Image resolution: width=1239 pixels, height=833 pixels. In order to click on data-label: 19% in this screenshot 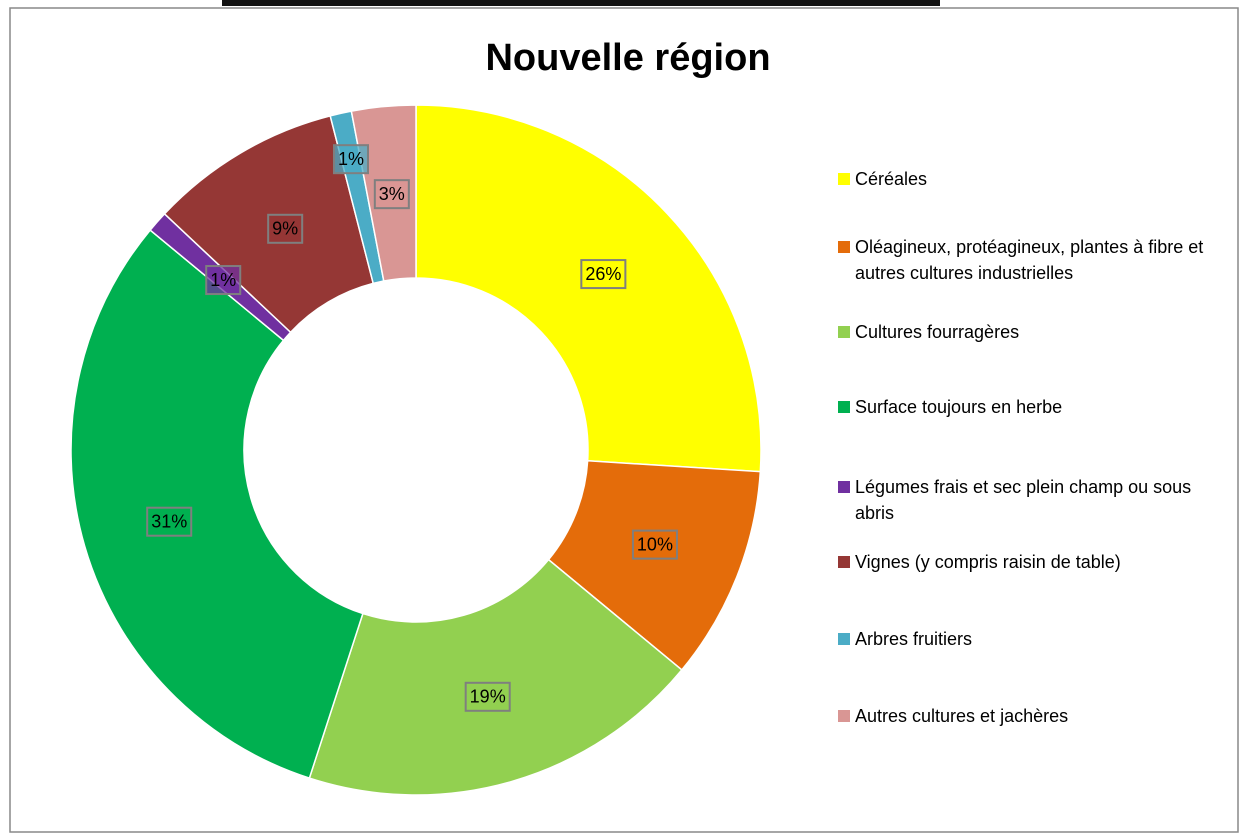, I will do `click(488, 697)`.